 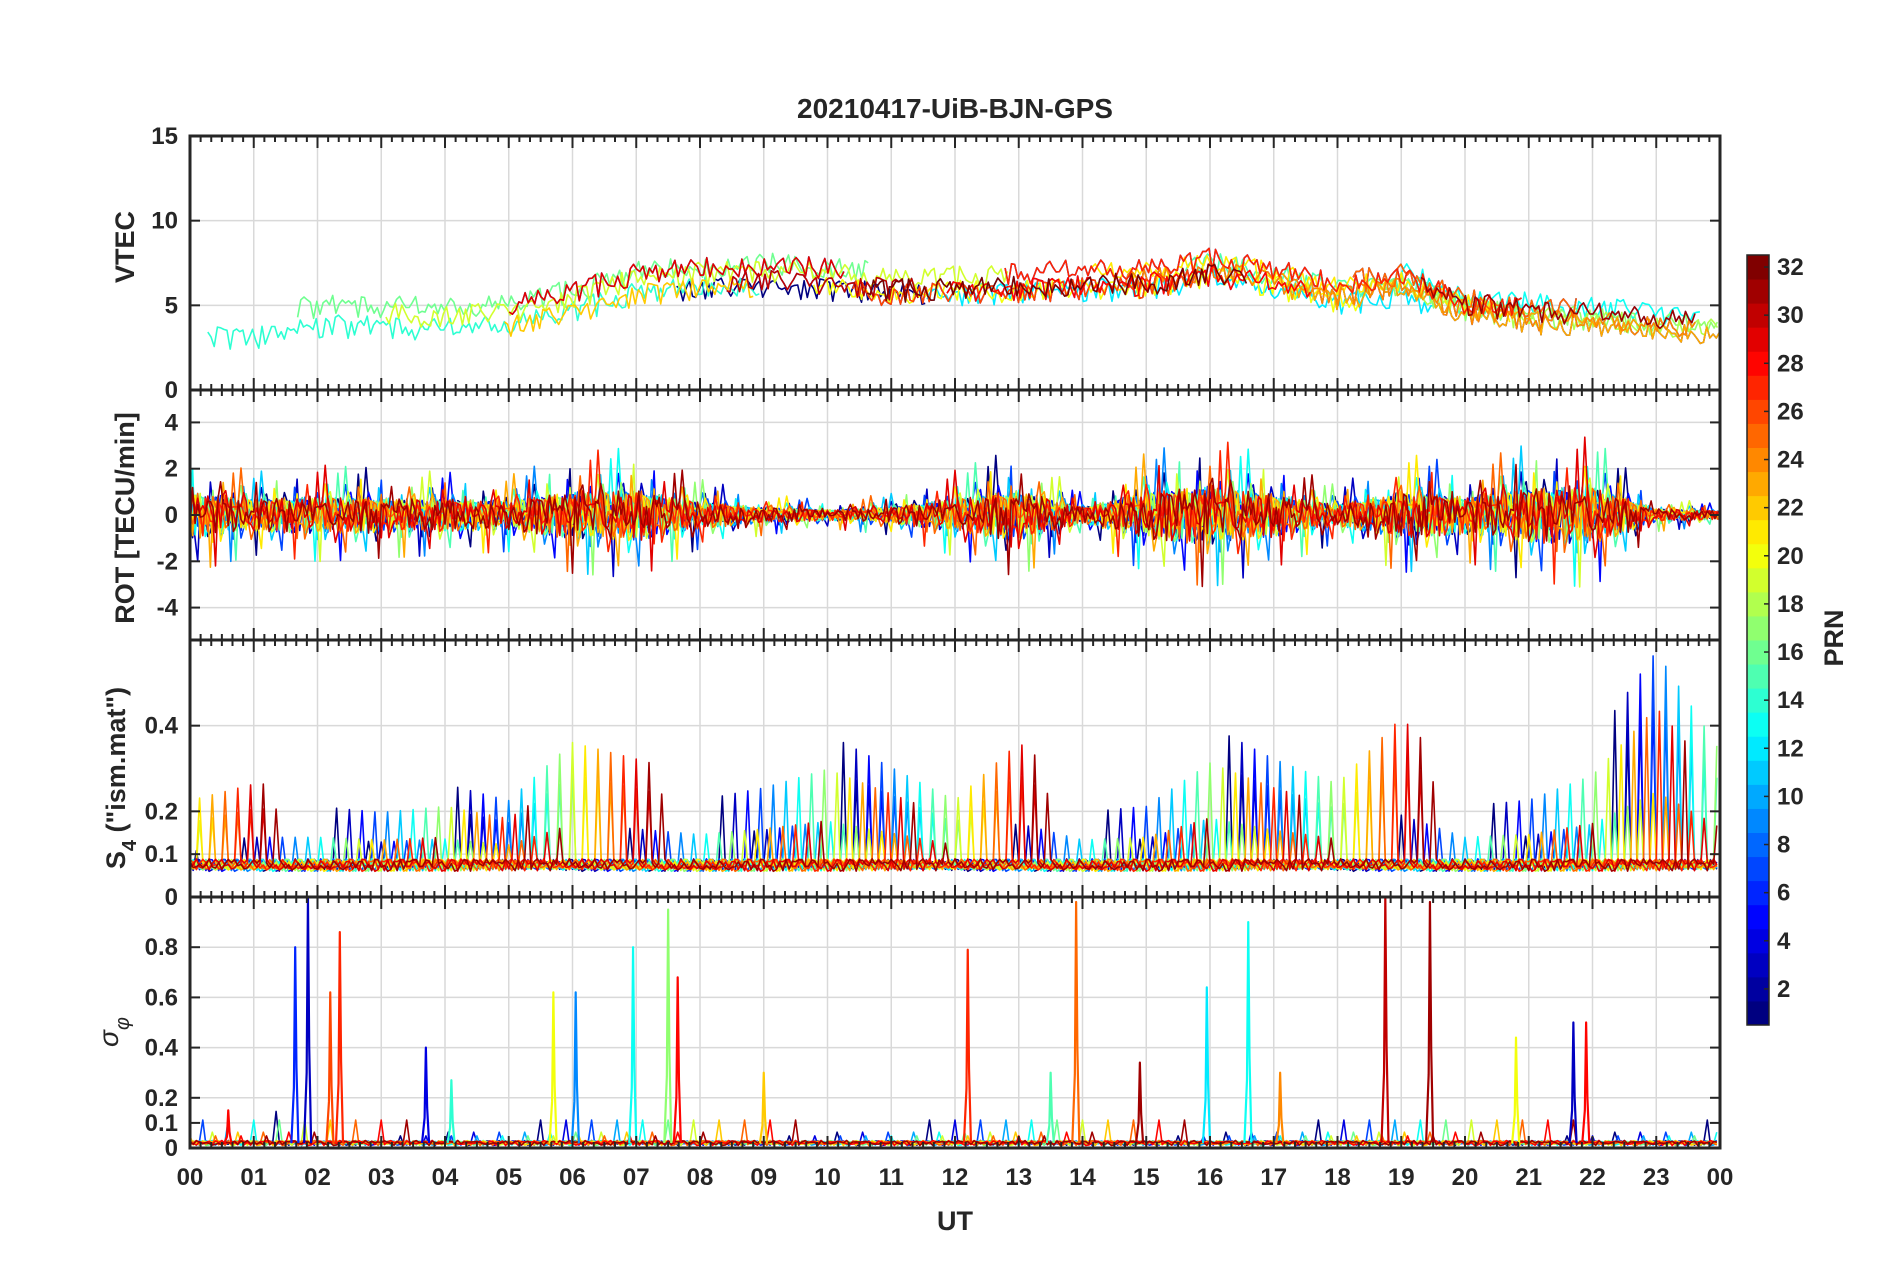 I want to click on x-tick-label: 00, so click(x=1720, y=1177).